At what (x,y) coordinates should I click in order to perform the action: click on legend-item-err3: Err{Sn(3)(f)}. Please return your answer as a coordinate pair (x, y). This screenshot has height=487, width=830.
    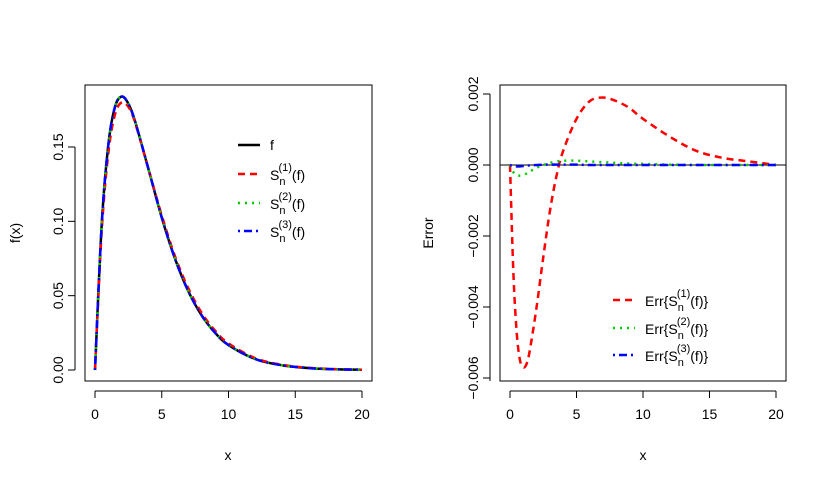
    Looking at the image, I should click on (660, 356).